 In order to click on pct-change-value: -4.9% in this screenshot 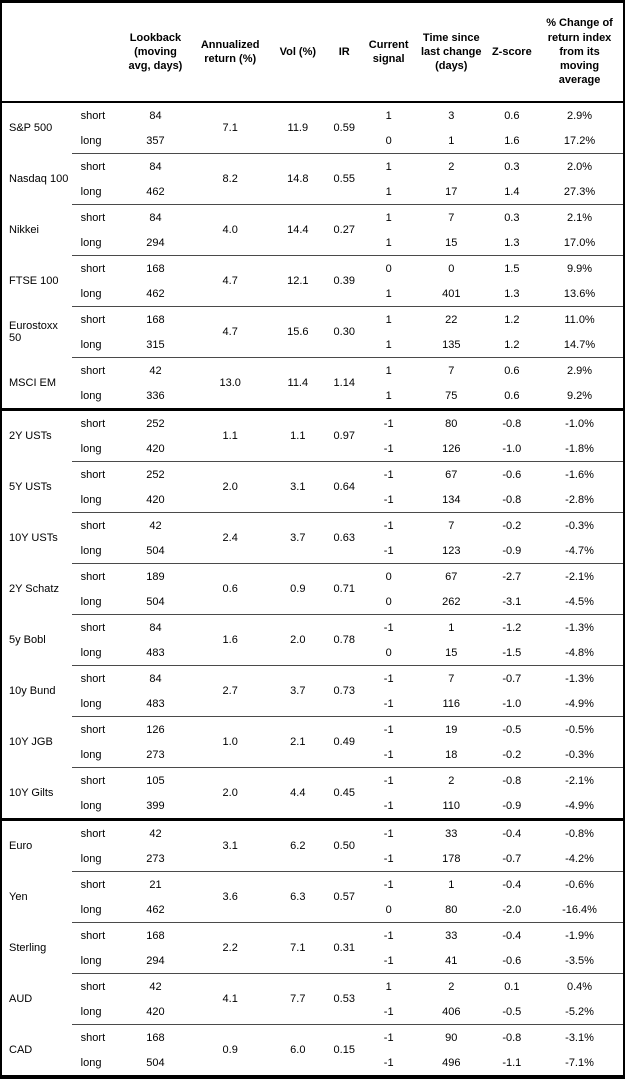, I will do `click(580, 807)`.